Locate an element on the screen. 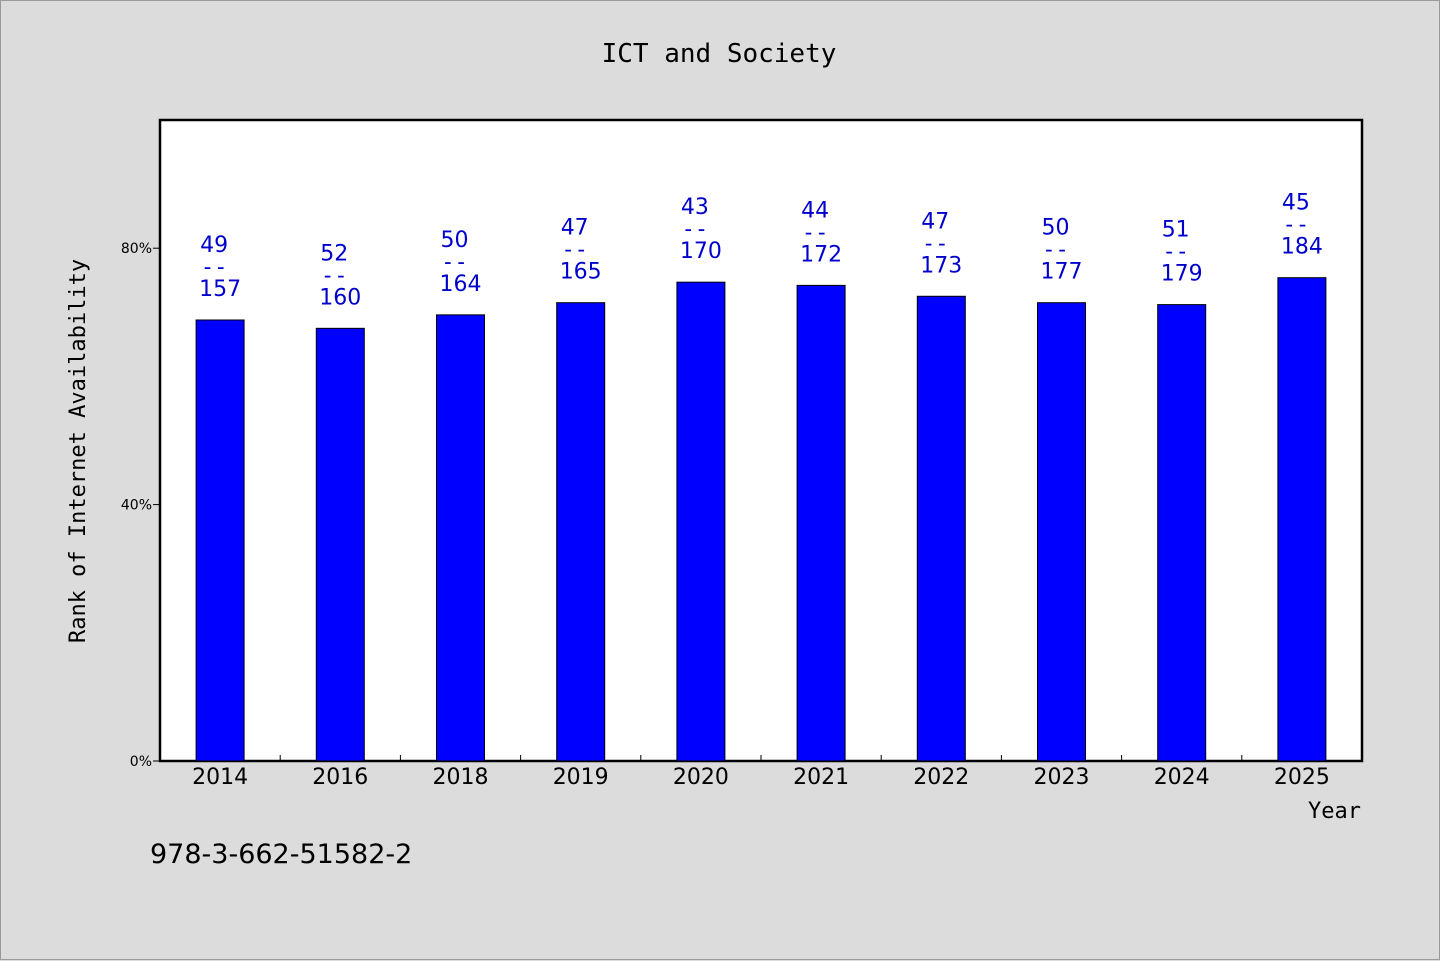 This screenshot has height=961, width=1440. bar-label-sep-2018: -- is located at coordinates (454, 262).